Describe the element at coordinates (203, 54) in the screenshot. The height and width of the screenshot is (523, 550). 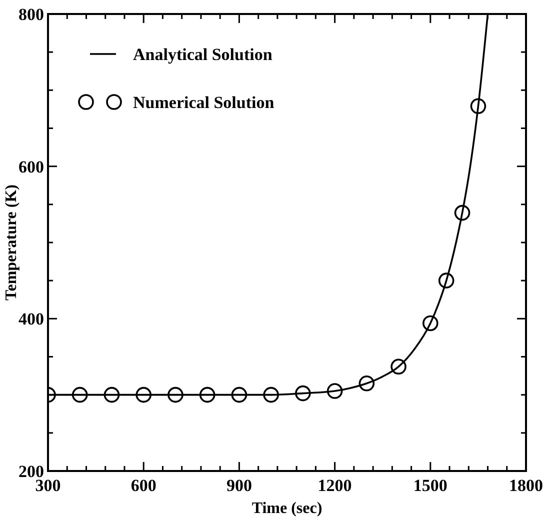
I see `legend-label: Analytical Solution` at that location.